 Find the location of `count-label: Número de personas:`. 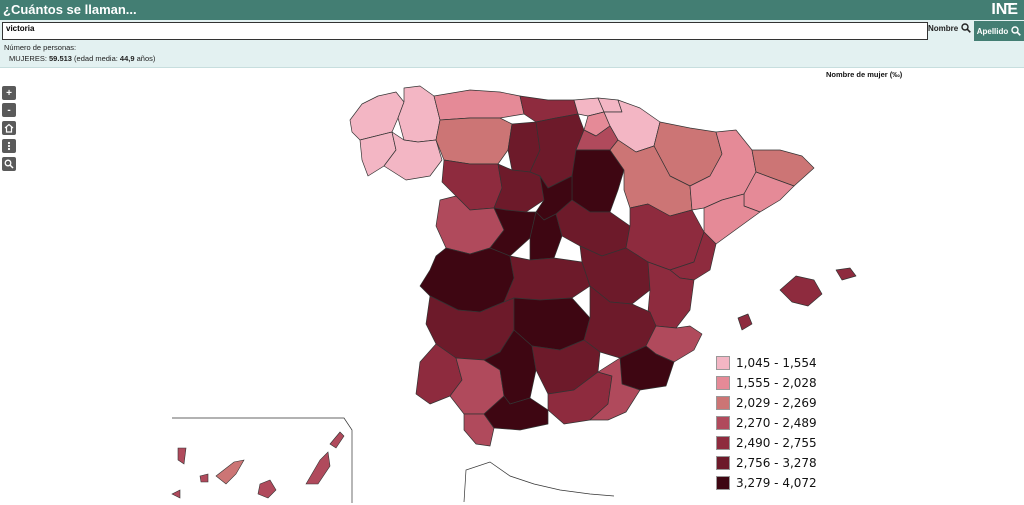

count-label: Número de personas: is located at coordinates (40, 47).